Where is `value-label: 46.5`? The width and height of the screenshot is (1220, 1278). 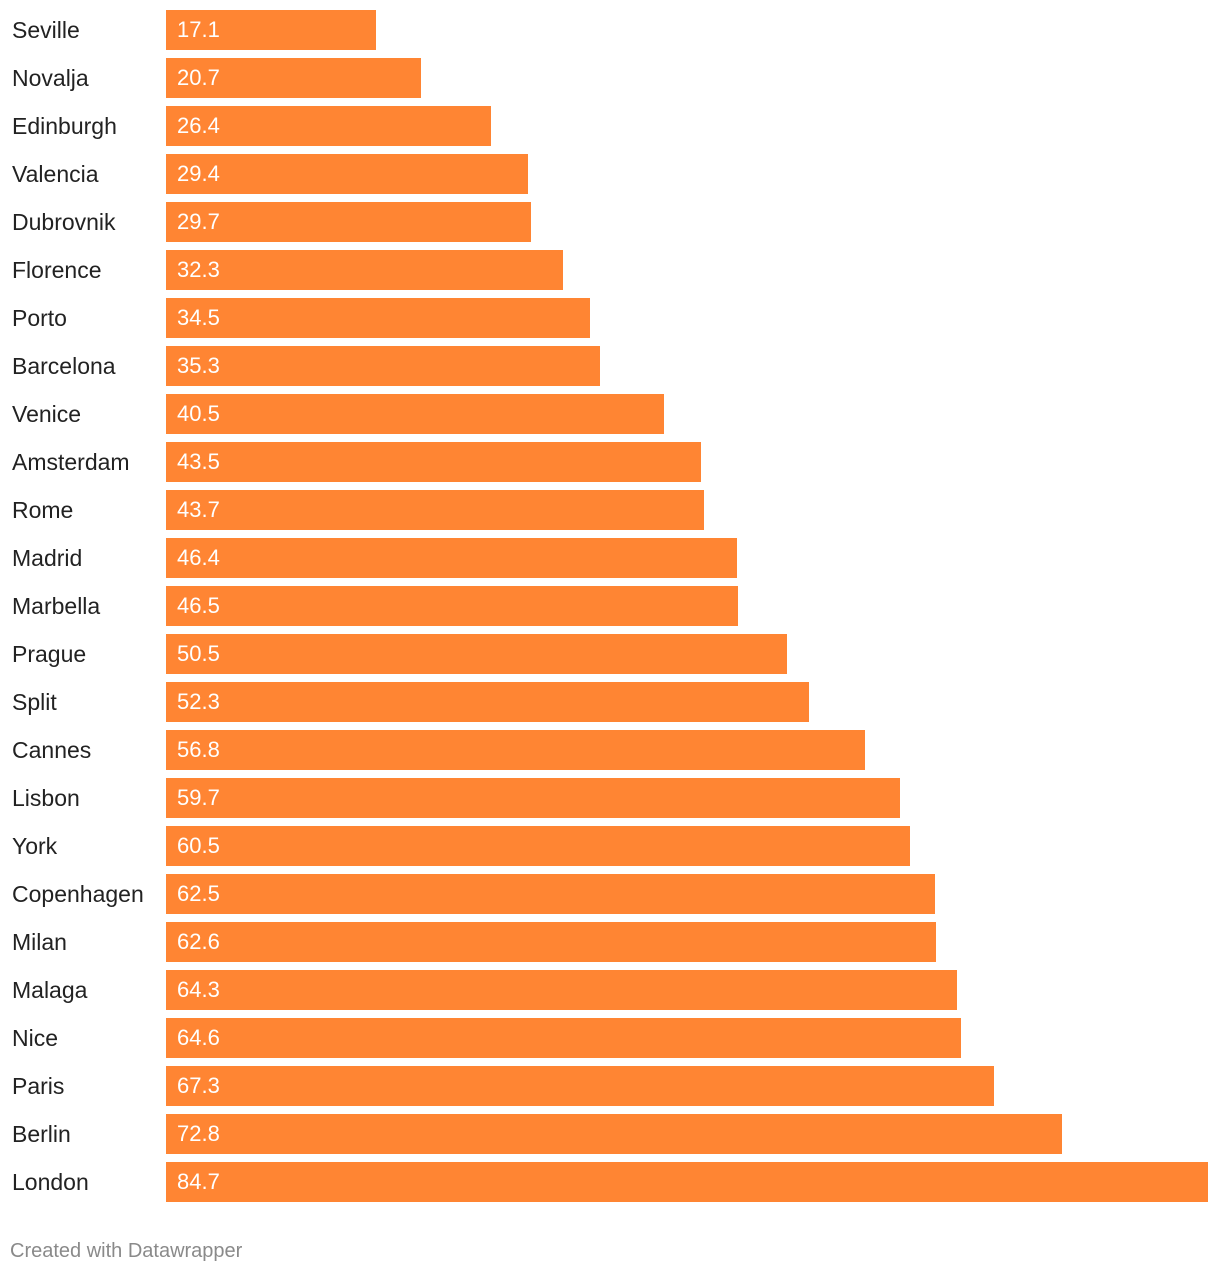 value-label: 46.5 is located at coordinates (198, 605).